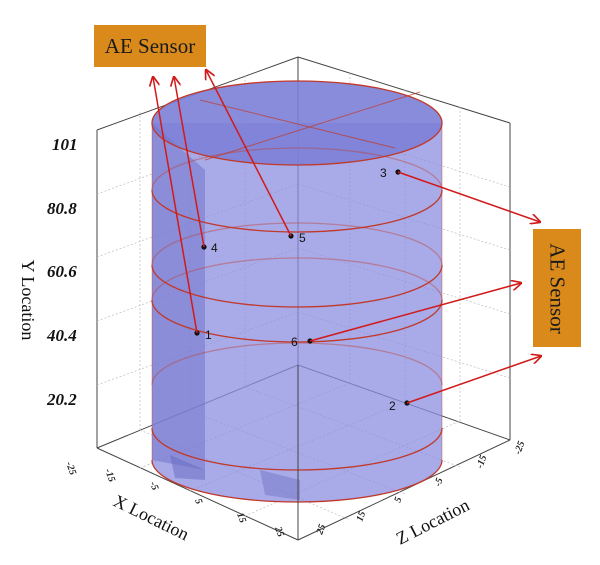 The image size is (600, 565). I want to click on z-tick: 25, so click(321, 530).